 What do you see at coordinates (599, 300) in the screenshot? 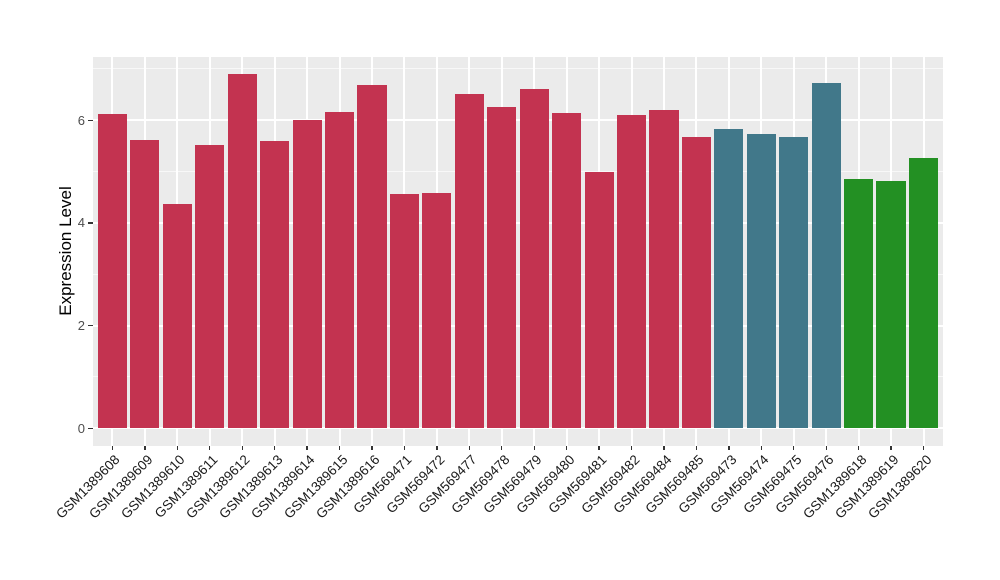
I see `bar-GSM569481` at bounding box center [599, 300].